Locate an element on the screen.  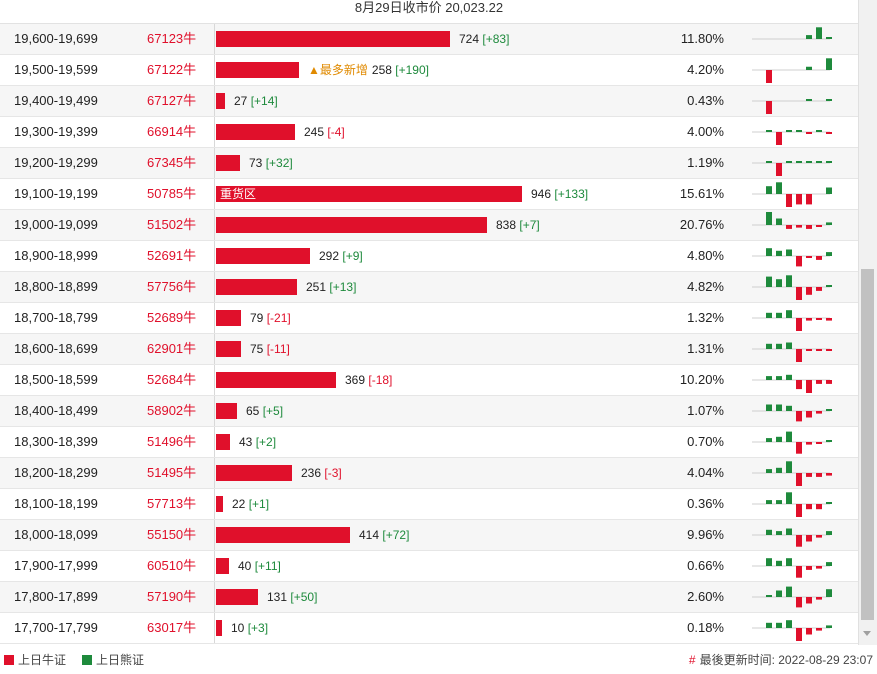
scroll-down-arrow-icon is located at coordinates (867, 633).